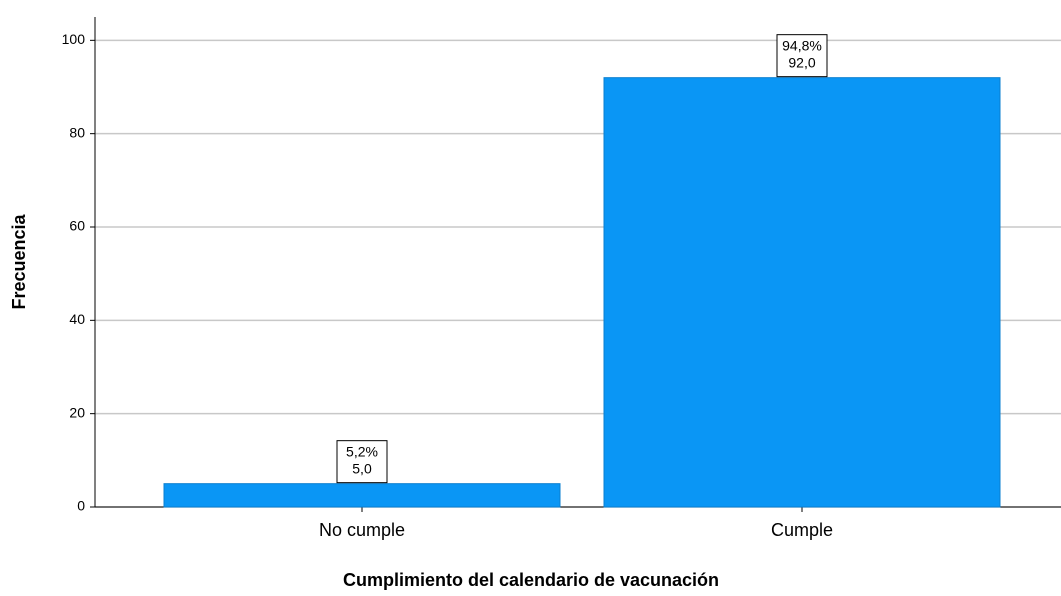 The image size is (1061, 596). What do you see at coordinates (362, 451) in the screenshot?
I see `percent-label: 5,2%` at bounding box center [362, 451].